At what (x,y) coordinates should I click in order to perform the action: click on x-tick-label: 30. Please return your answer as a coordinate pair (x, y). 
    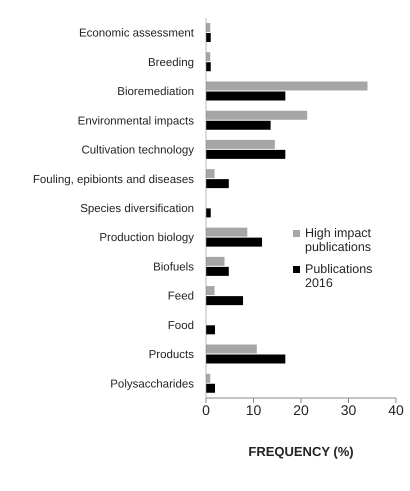
    Looking at the image, I should click on (348, 410).